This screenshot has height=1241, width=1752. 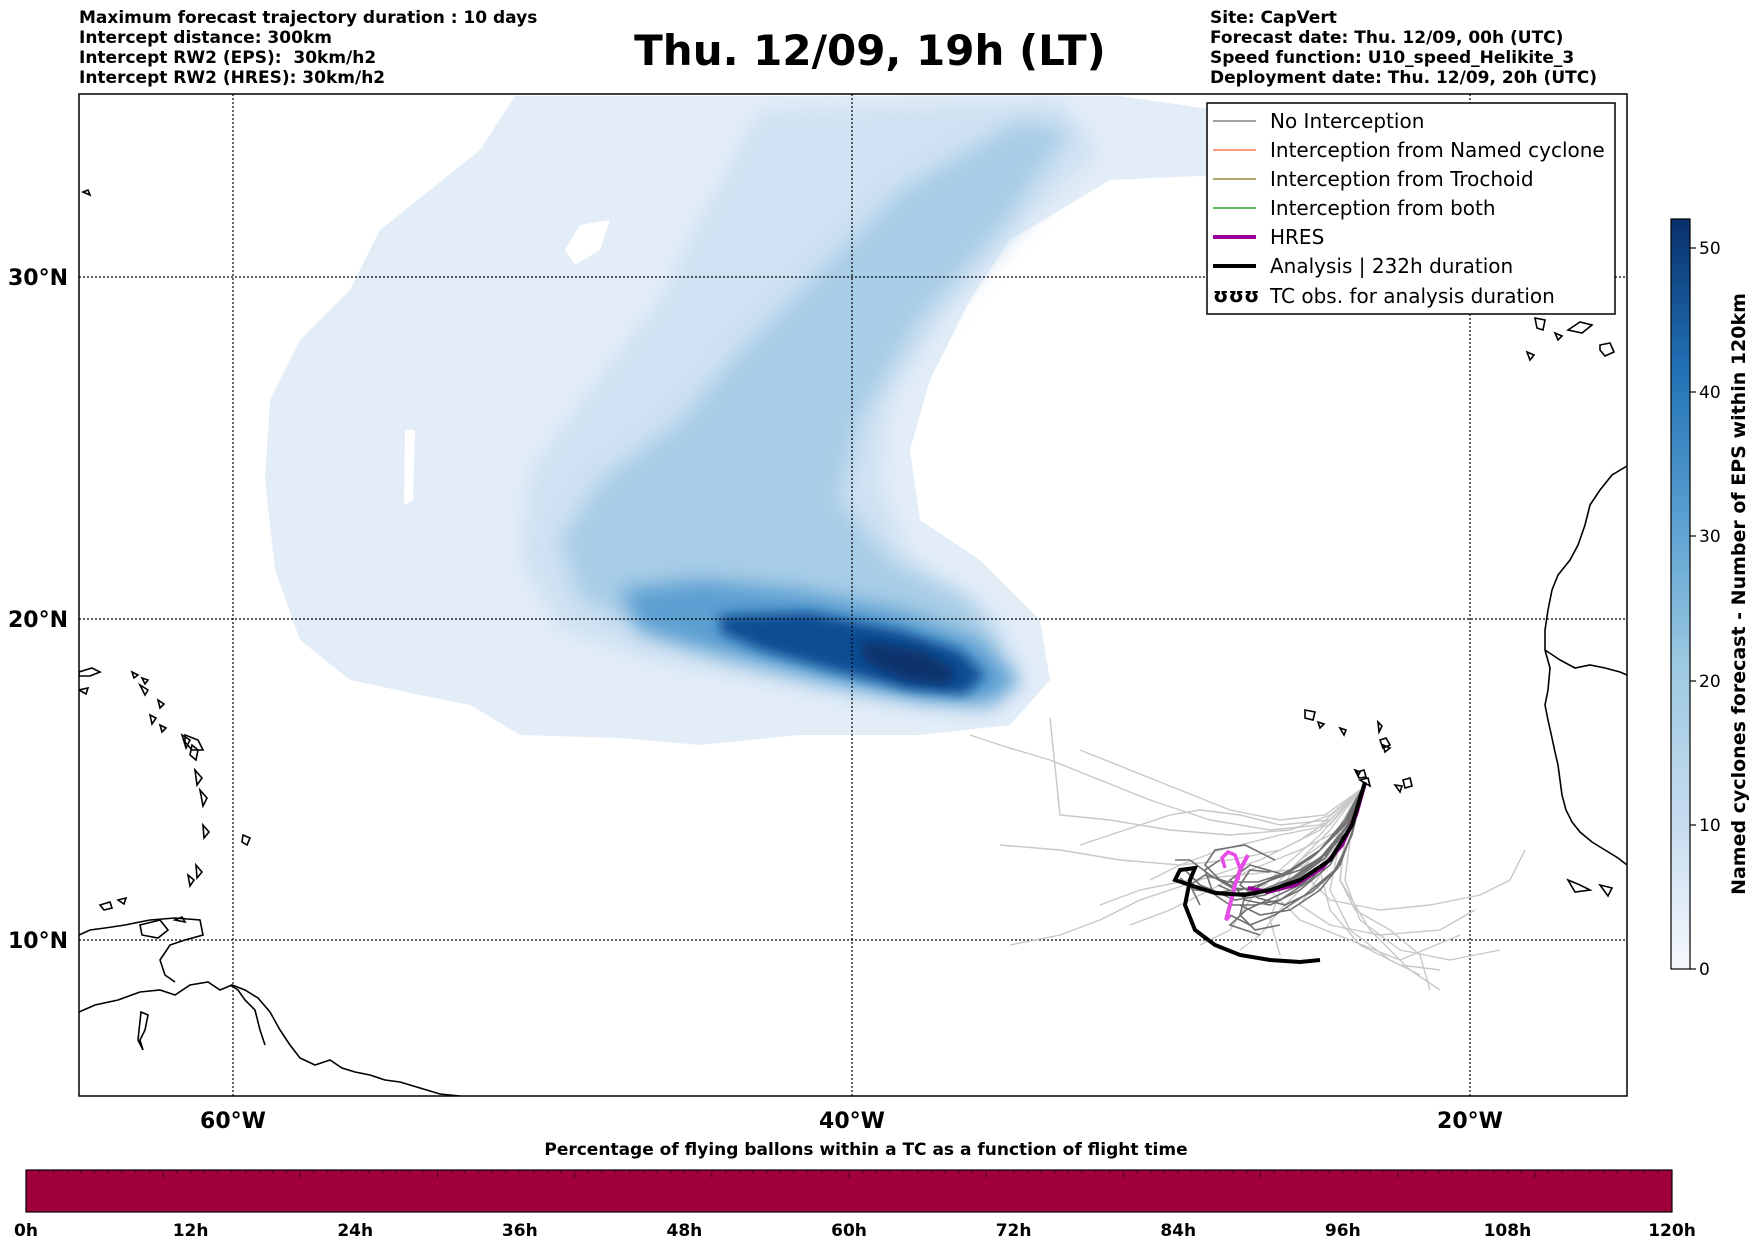 I want to click on site-text: Site: CapVert, so click(x=1273, y=18).